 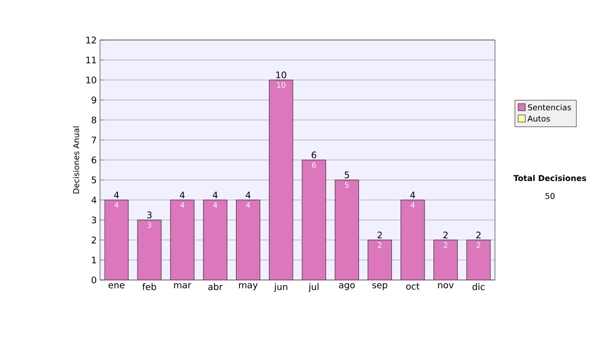 I want to click on y-tick-label: 2, so click(x=94, y=240).